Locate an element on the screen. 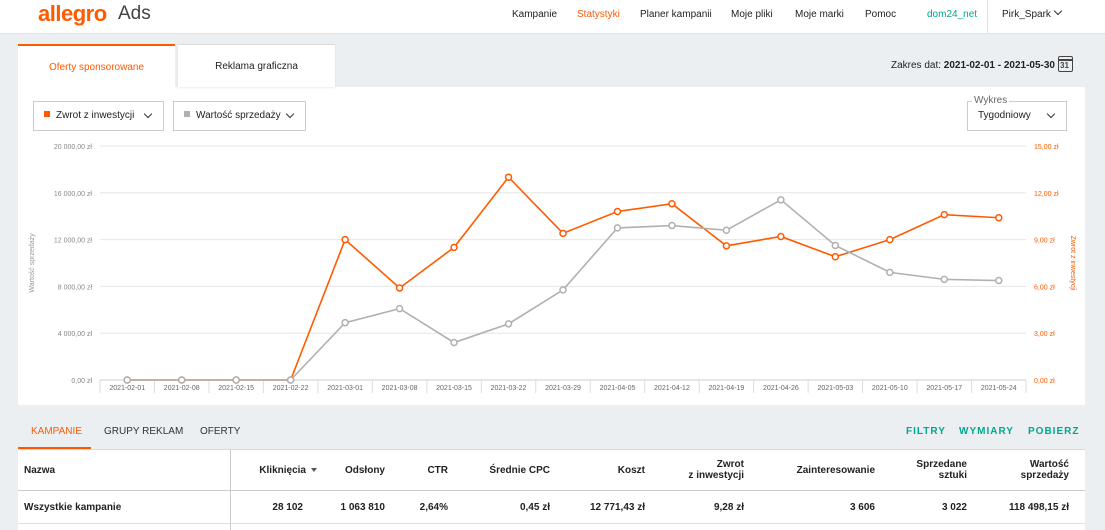 This screenshot has height=530, width=1105. x-tick-label: 2021-05-24 is located at coordinates (999, 388).